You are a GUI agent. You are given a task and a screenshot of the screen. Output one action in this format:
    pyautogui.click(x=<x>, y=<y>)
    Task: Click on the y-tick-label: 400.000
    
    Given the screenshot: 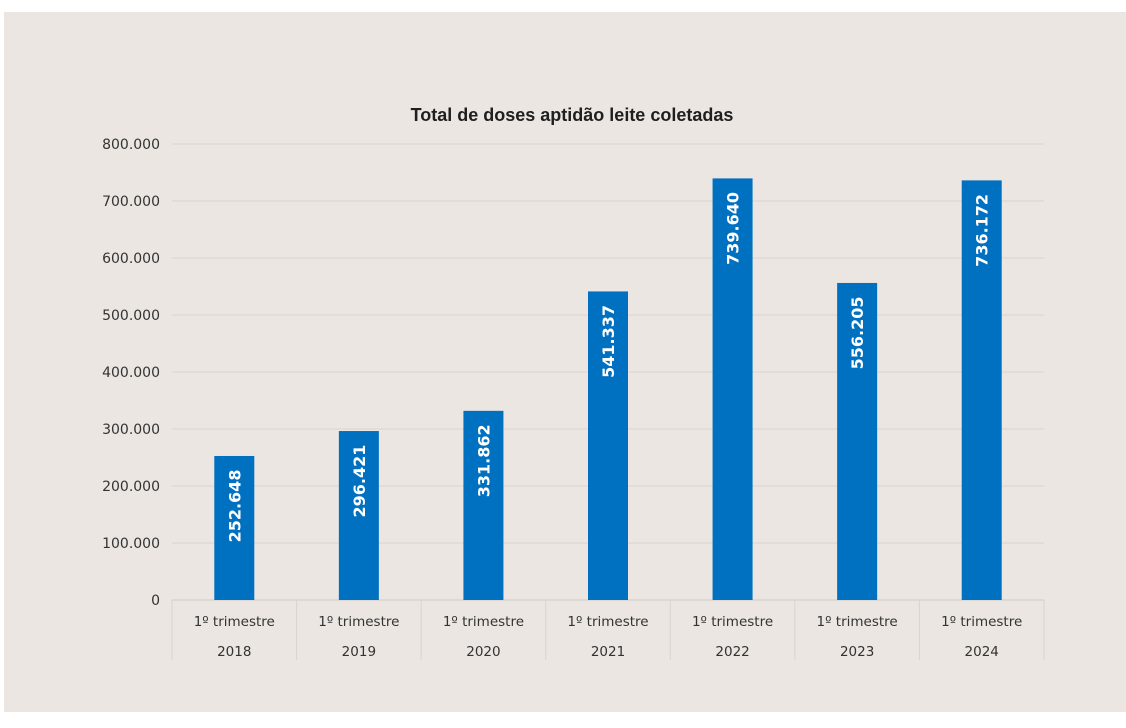 What is the action you would take?
    pyautogui.click(x=131, y=373)
    